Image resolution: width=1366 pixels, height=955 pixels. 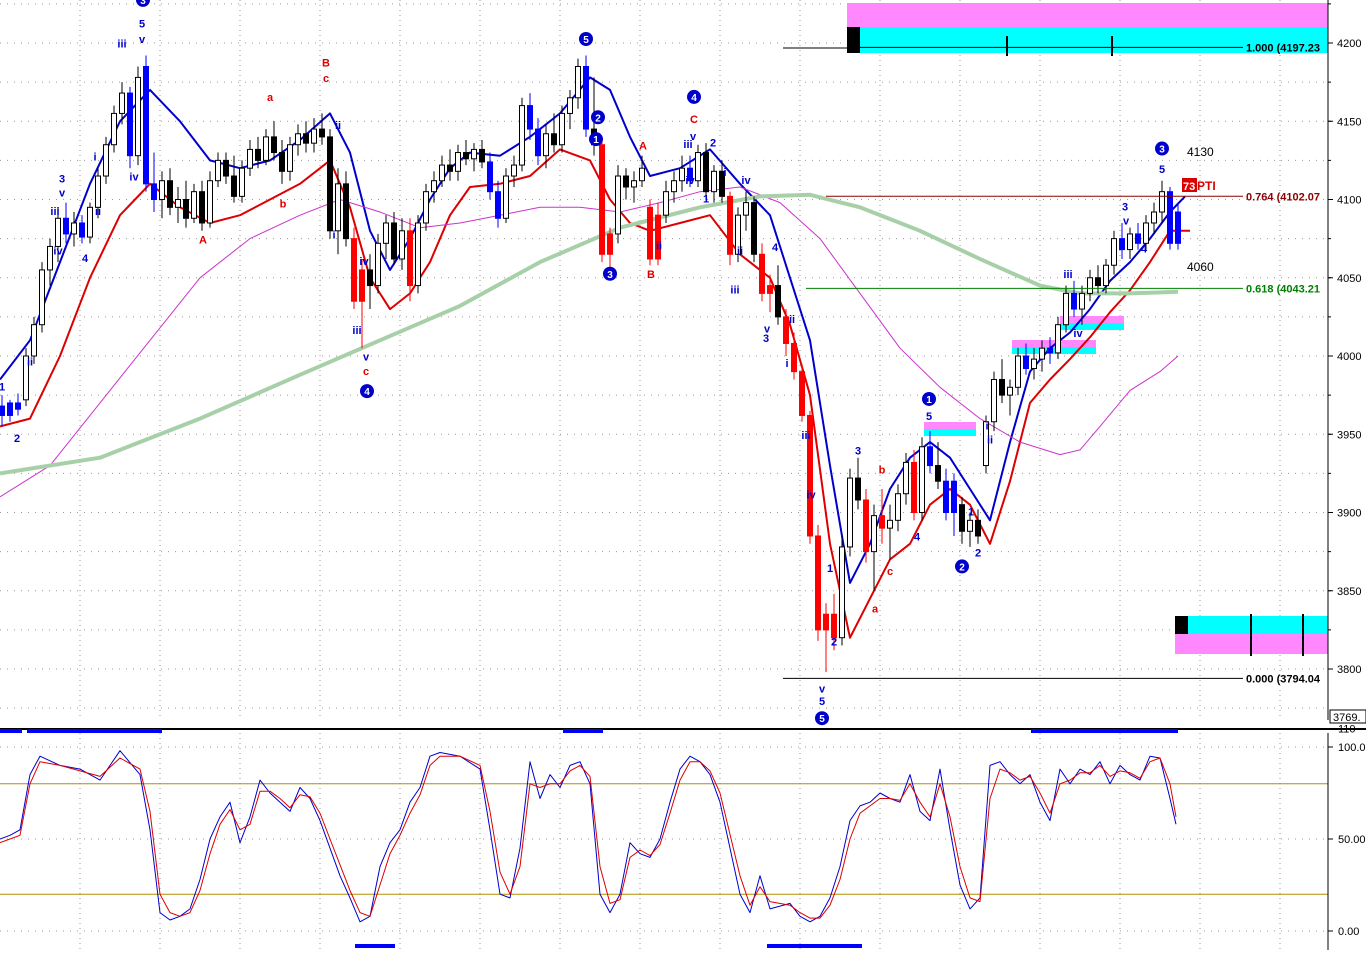 I want to click on price-tick-label: 4100, so click(x=1349, y=201).